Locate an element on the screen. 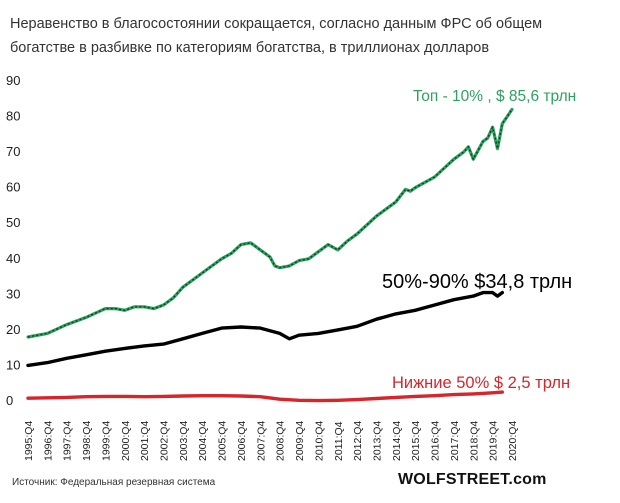 The image size is (620, 503). x-tick-label: 2020:Q4 is located at coordinates (513, 441).